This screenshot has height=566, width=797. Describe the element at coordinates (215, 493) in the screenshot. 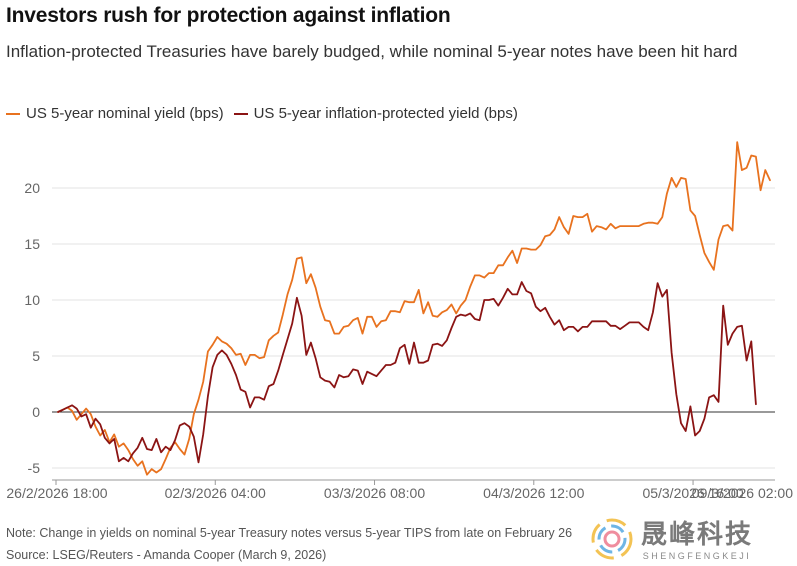

I see `x-tick-label: 02/3/2026 04:00` at that location.